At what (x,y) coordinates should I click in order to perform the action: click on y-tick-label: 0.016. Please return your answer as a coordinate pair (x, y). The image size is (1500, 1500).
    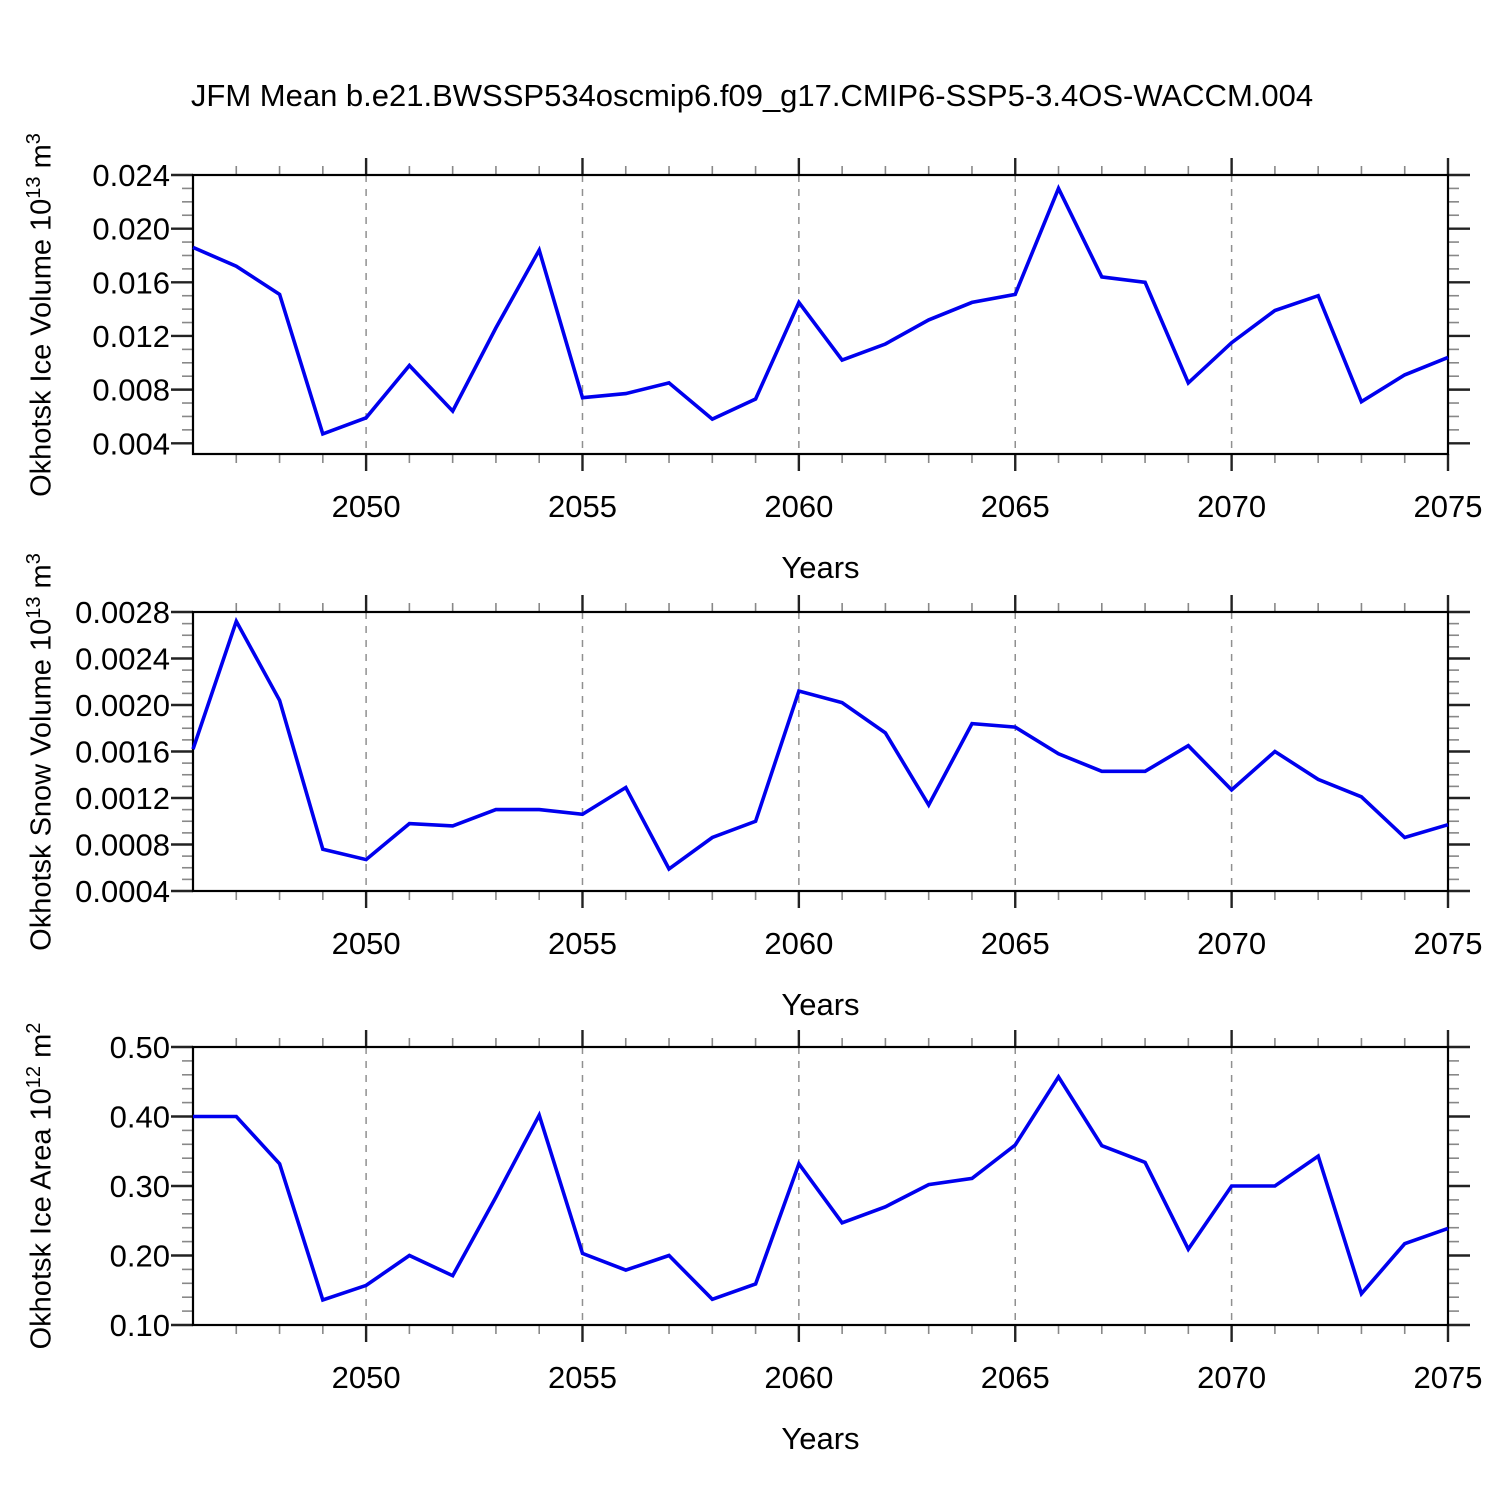
    Looking at the image, I should click on (131, 282).